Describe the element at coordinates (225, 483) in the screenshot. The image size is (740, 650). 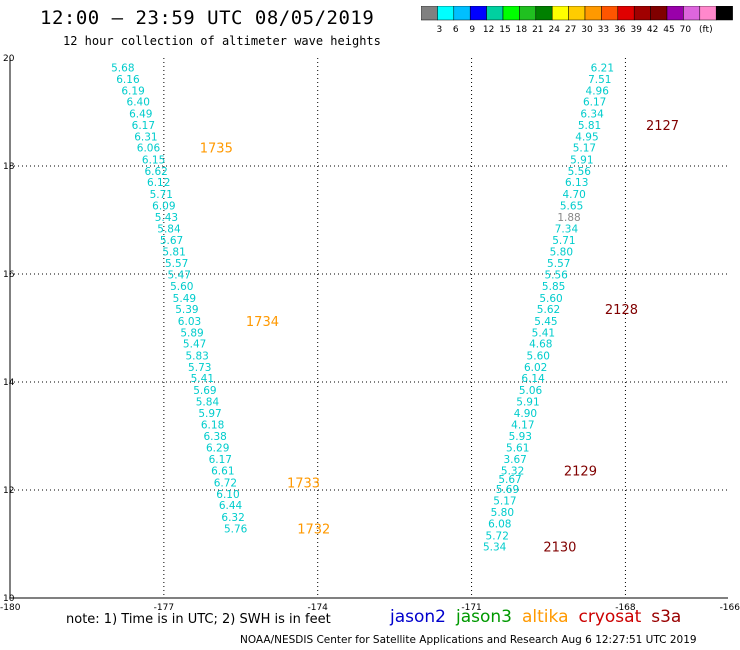
I see `wave-height-value: 6.72` at that location.